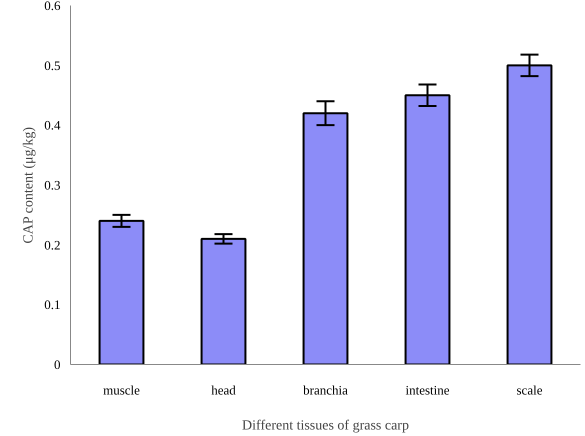  I want to click on x-axis-title: Different tissues of grass carp, so click(325, 426).